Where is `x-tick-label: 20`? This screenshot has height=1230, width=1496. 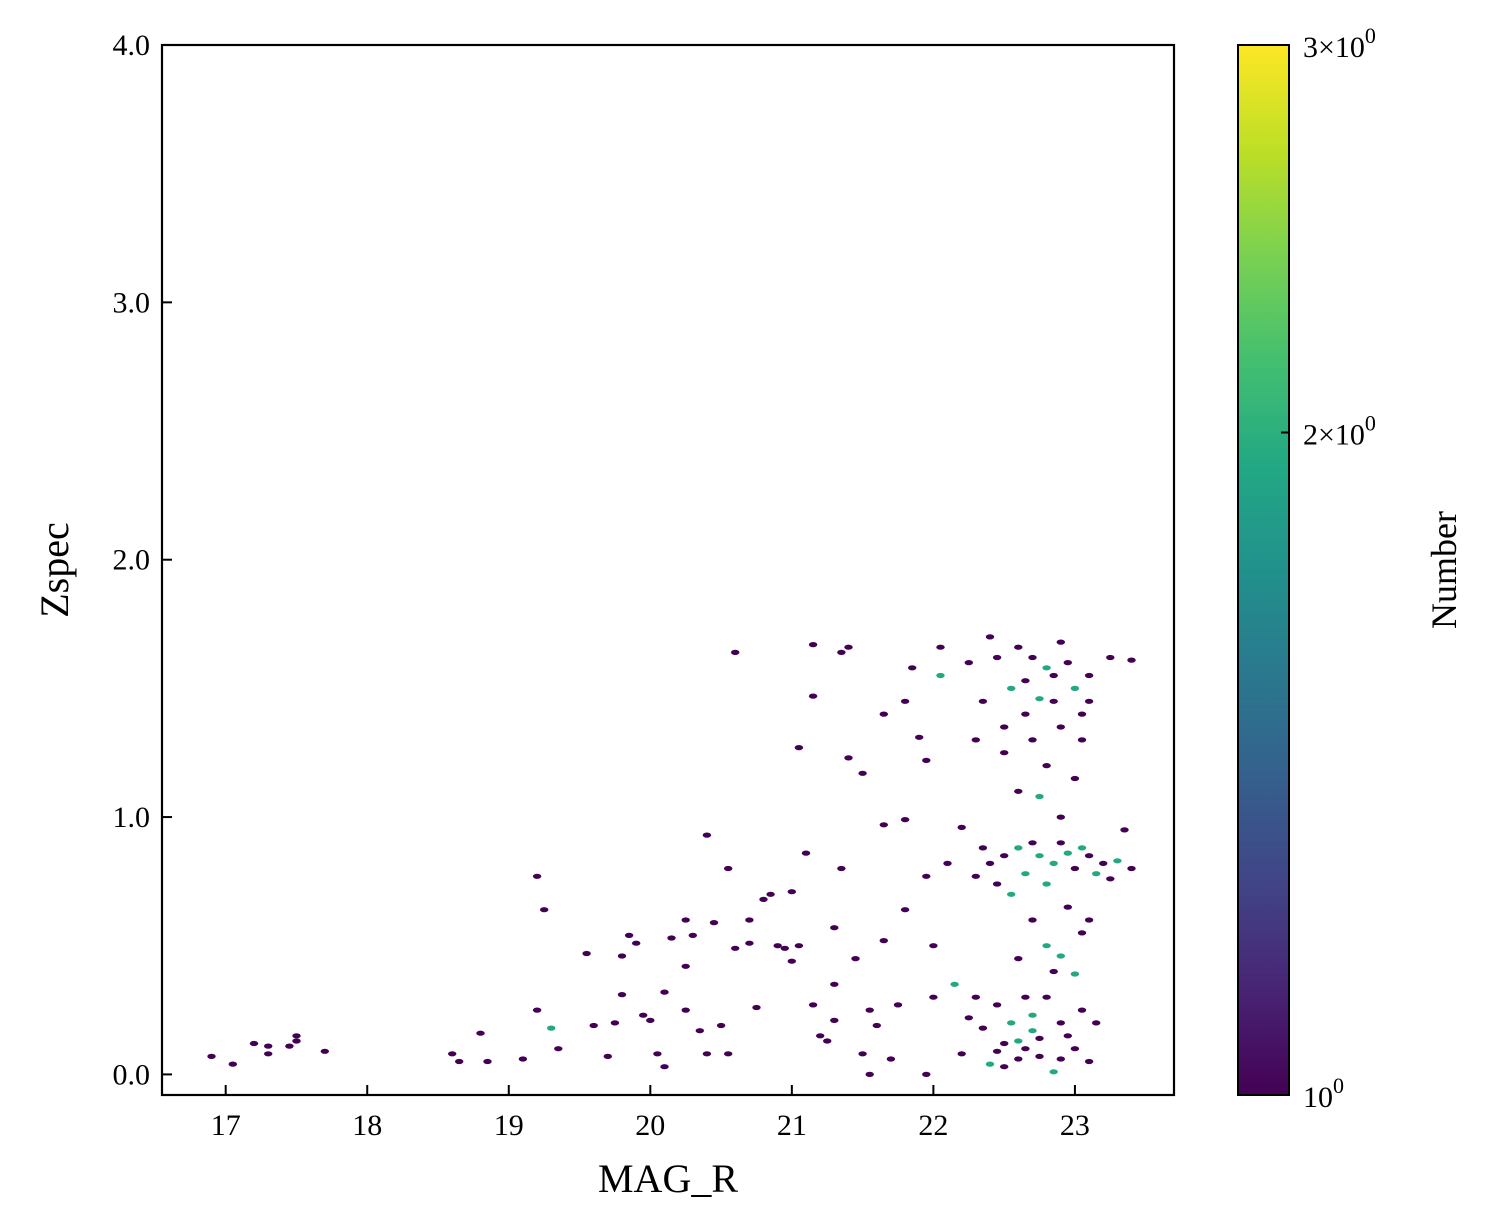
x-tick-label: 20 is located at coordinates (650, 1125).